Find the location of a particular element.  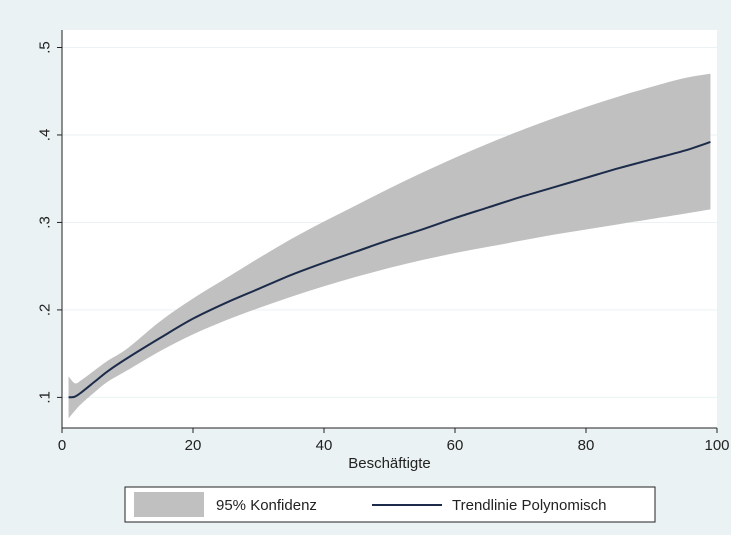

x-tick-label: 0 is located at coordinates (62, 445).